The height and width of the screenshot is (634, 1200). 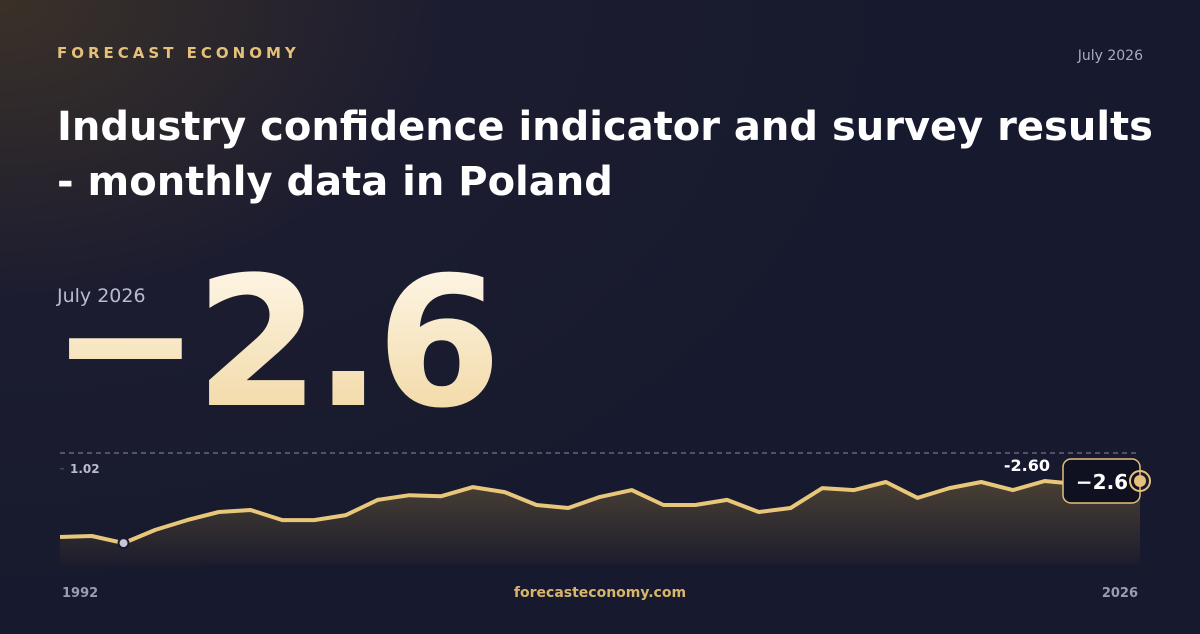 What do you see at coordinates (600, 512) in the screenshot?
I see `line` at bounding box center [600, 512].